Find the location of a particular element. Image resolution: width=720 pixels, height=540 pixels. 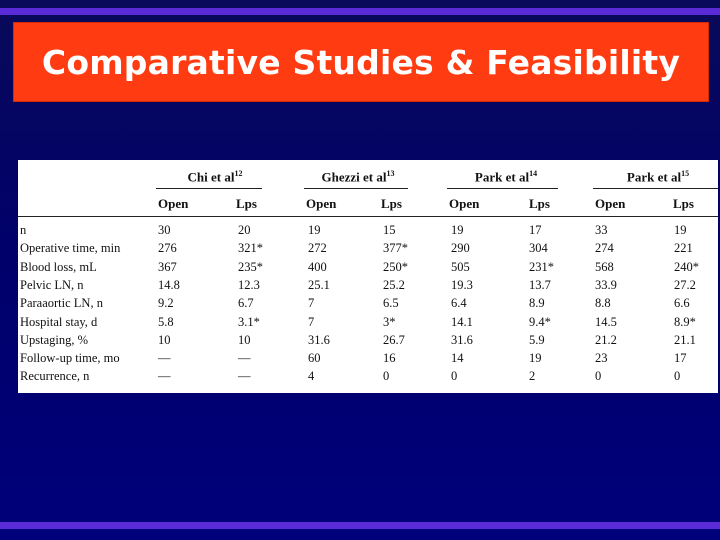

table-cell: 3.1* is located at coordinates (249, 321).